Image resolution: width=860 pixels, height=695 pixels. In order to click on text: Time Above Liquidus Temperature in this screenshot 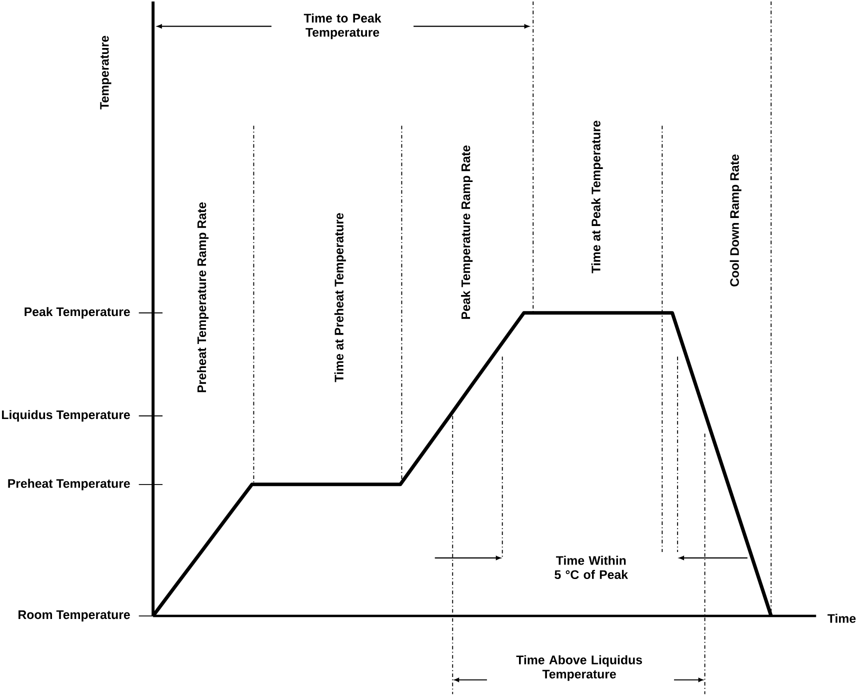, I will do `click(579, 668)`.